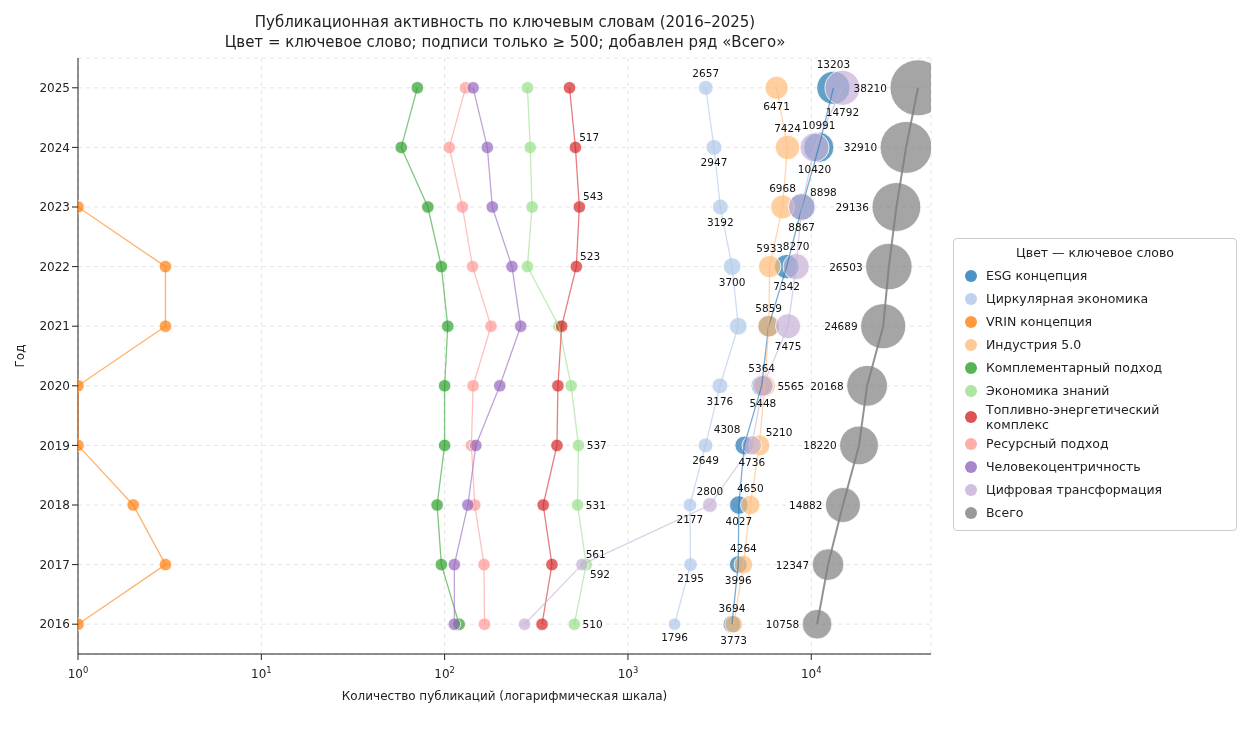 This screenshot has width=1245, height=742. Describe the element at coordinates (739, 521) in the screenshot. I see `data-label: 4027` at that location.